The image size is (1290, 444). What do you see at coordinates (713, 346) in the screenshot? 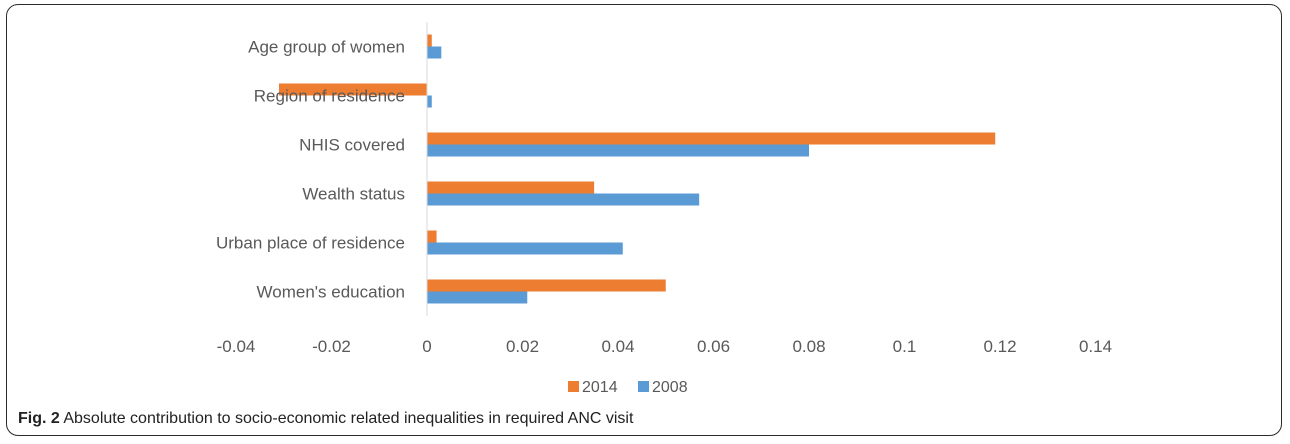
I see `x-tick-label: 0.06` at bounding box center [713, 346].